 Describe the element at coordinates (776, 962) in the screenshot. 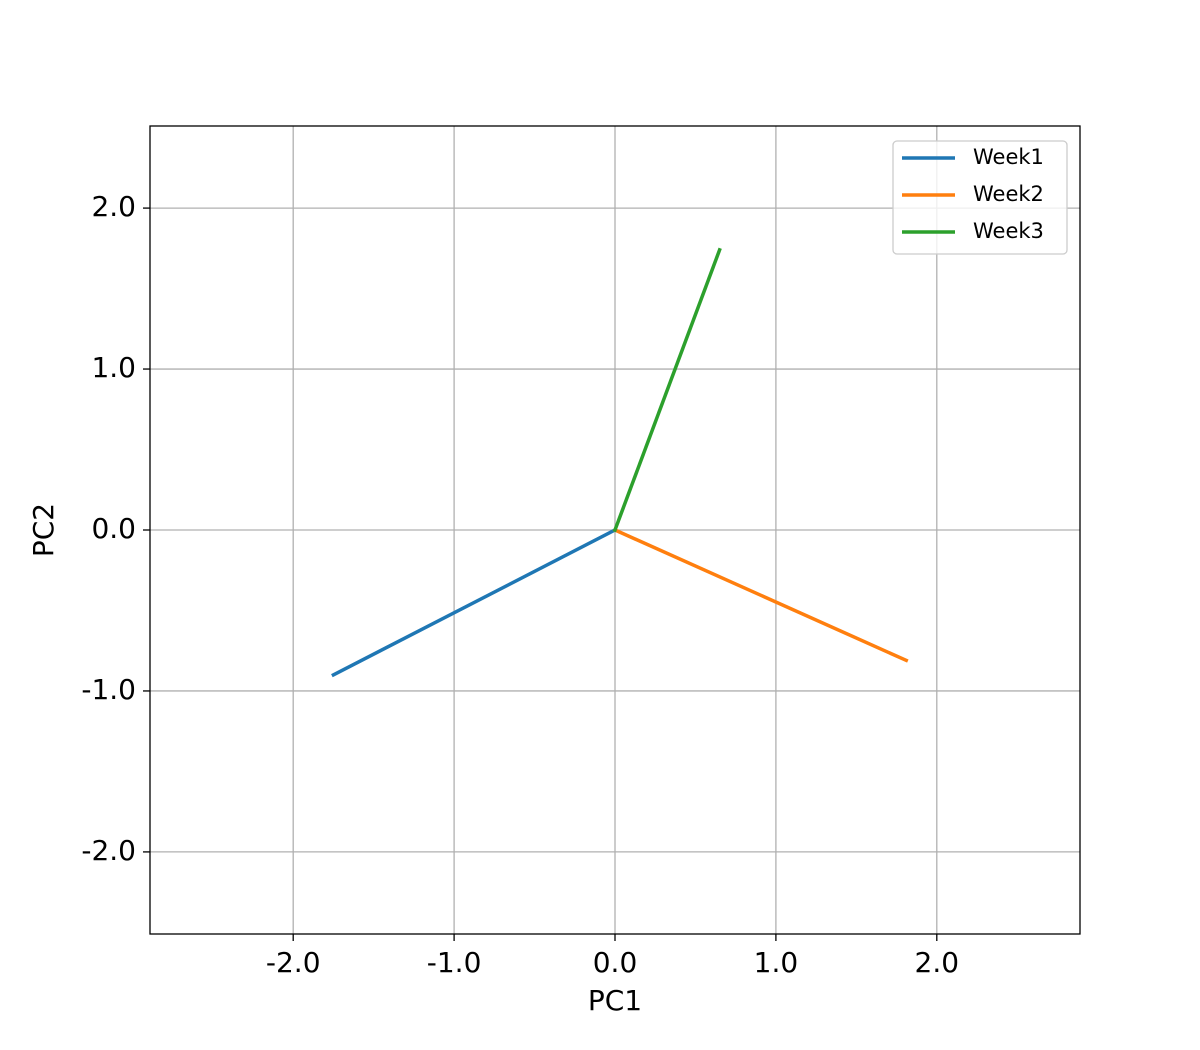

I see `x-tick-label: 1.0` at that location.